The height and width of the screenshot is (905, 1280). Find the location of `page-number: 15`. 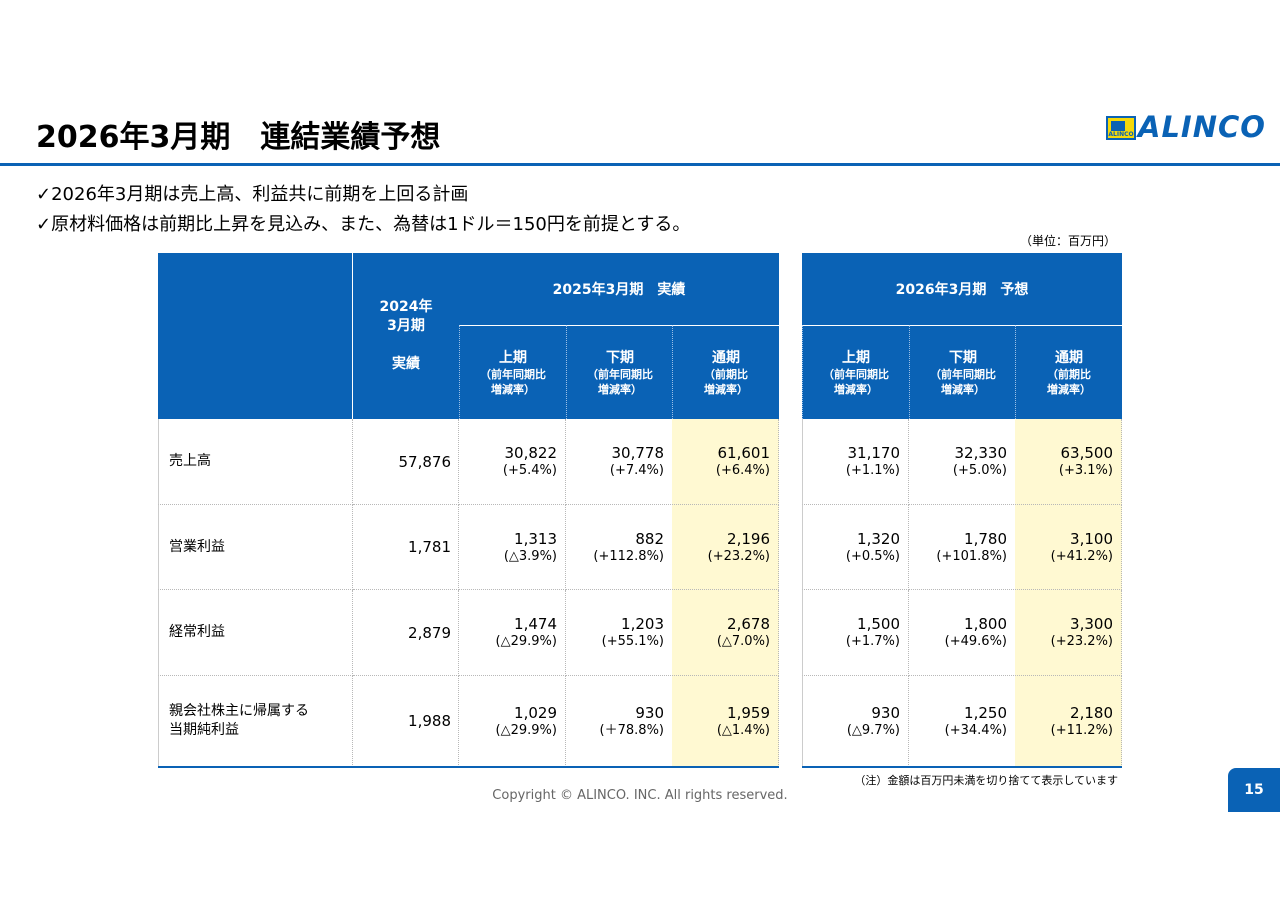

page-number: 15 is located at coordinates (1254, 790).